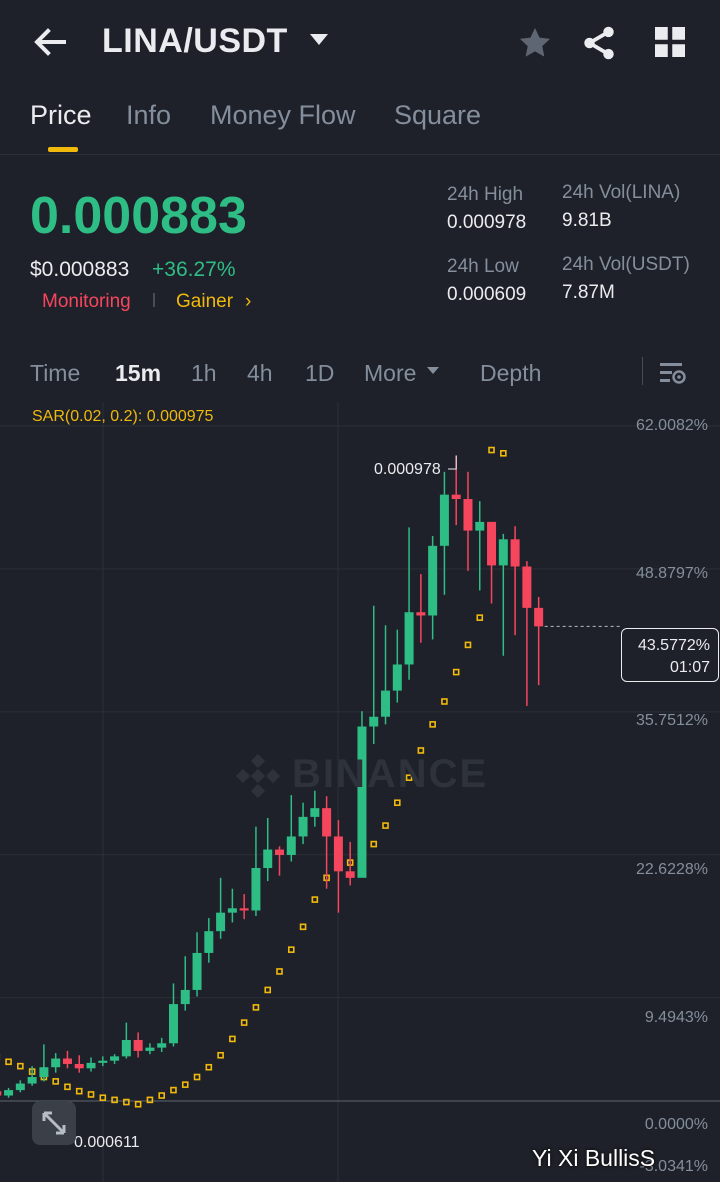 The height and width of the screenshot is (1182, 720). What do you see at coordinates (452, 462) in the screenshot?
I see `high-marker-line` at bounding box center [452, 462].